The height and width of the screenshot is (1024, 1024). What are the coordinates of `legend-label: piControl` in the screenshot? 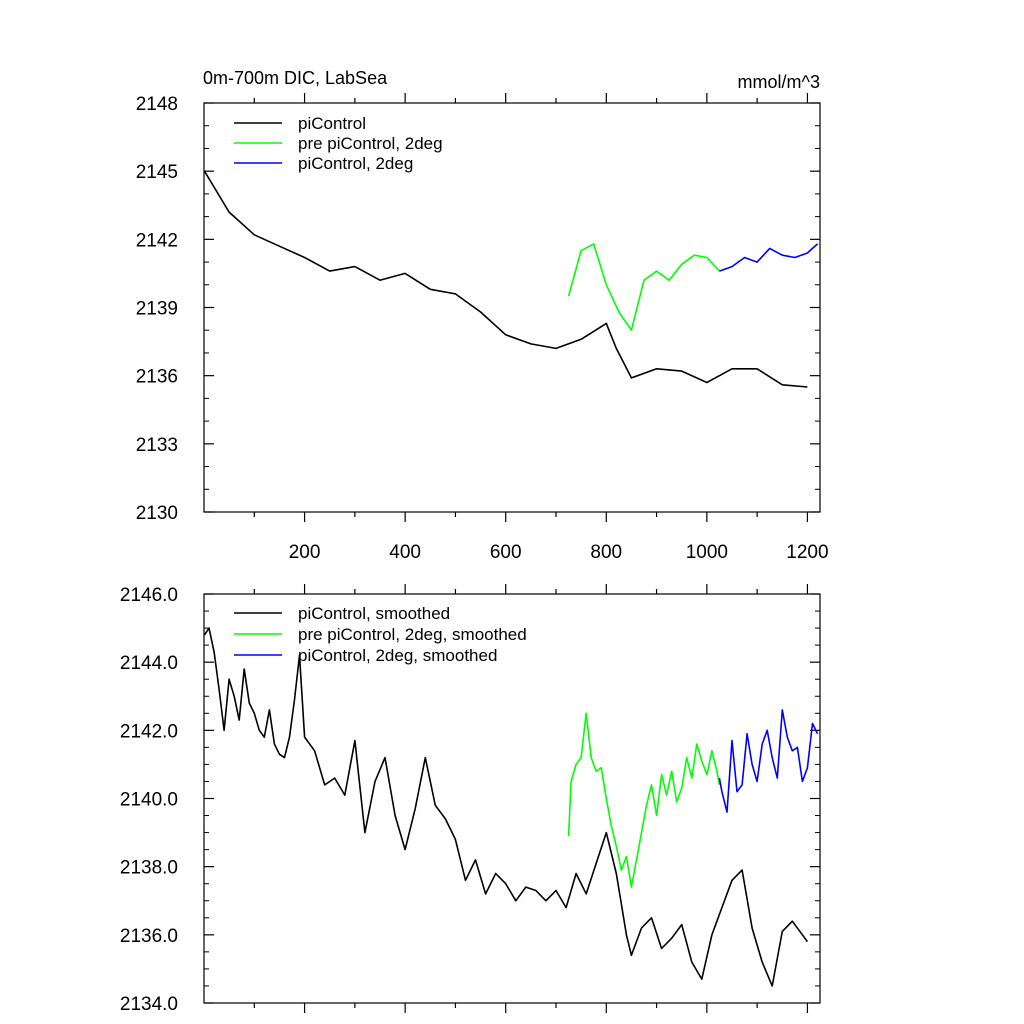 It's located at (332, 123).